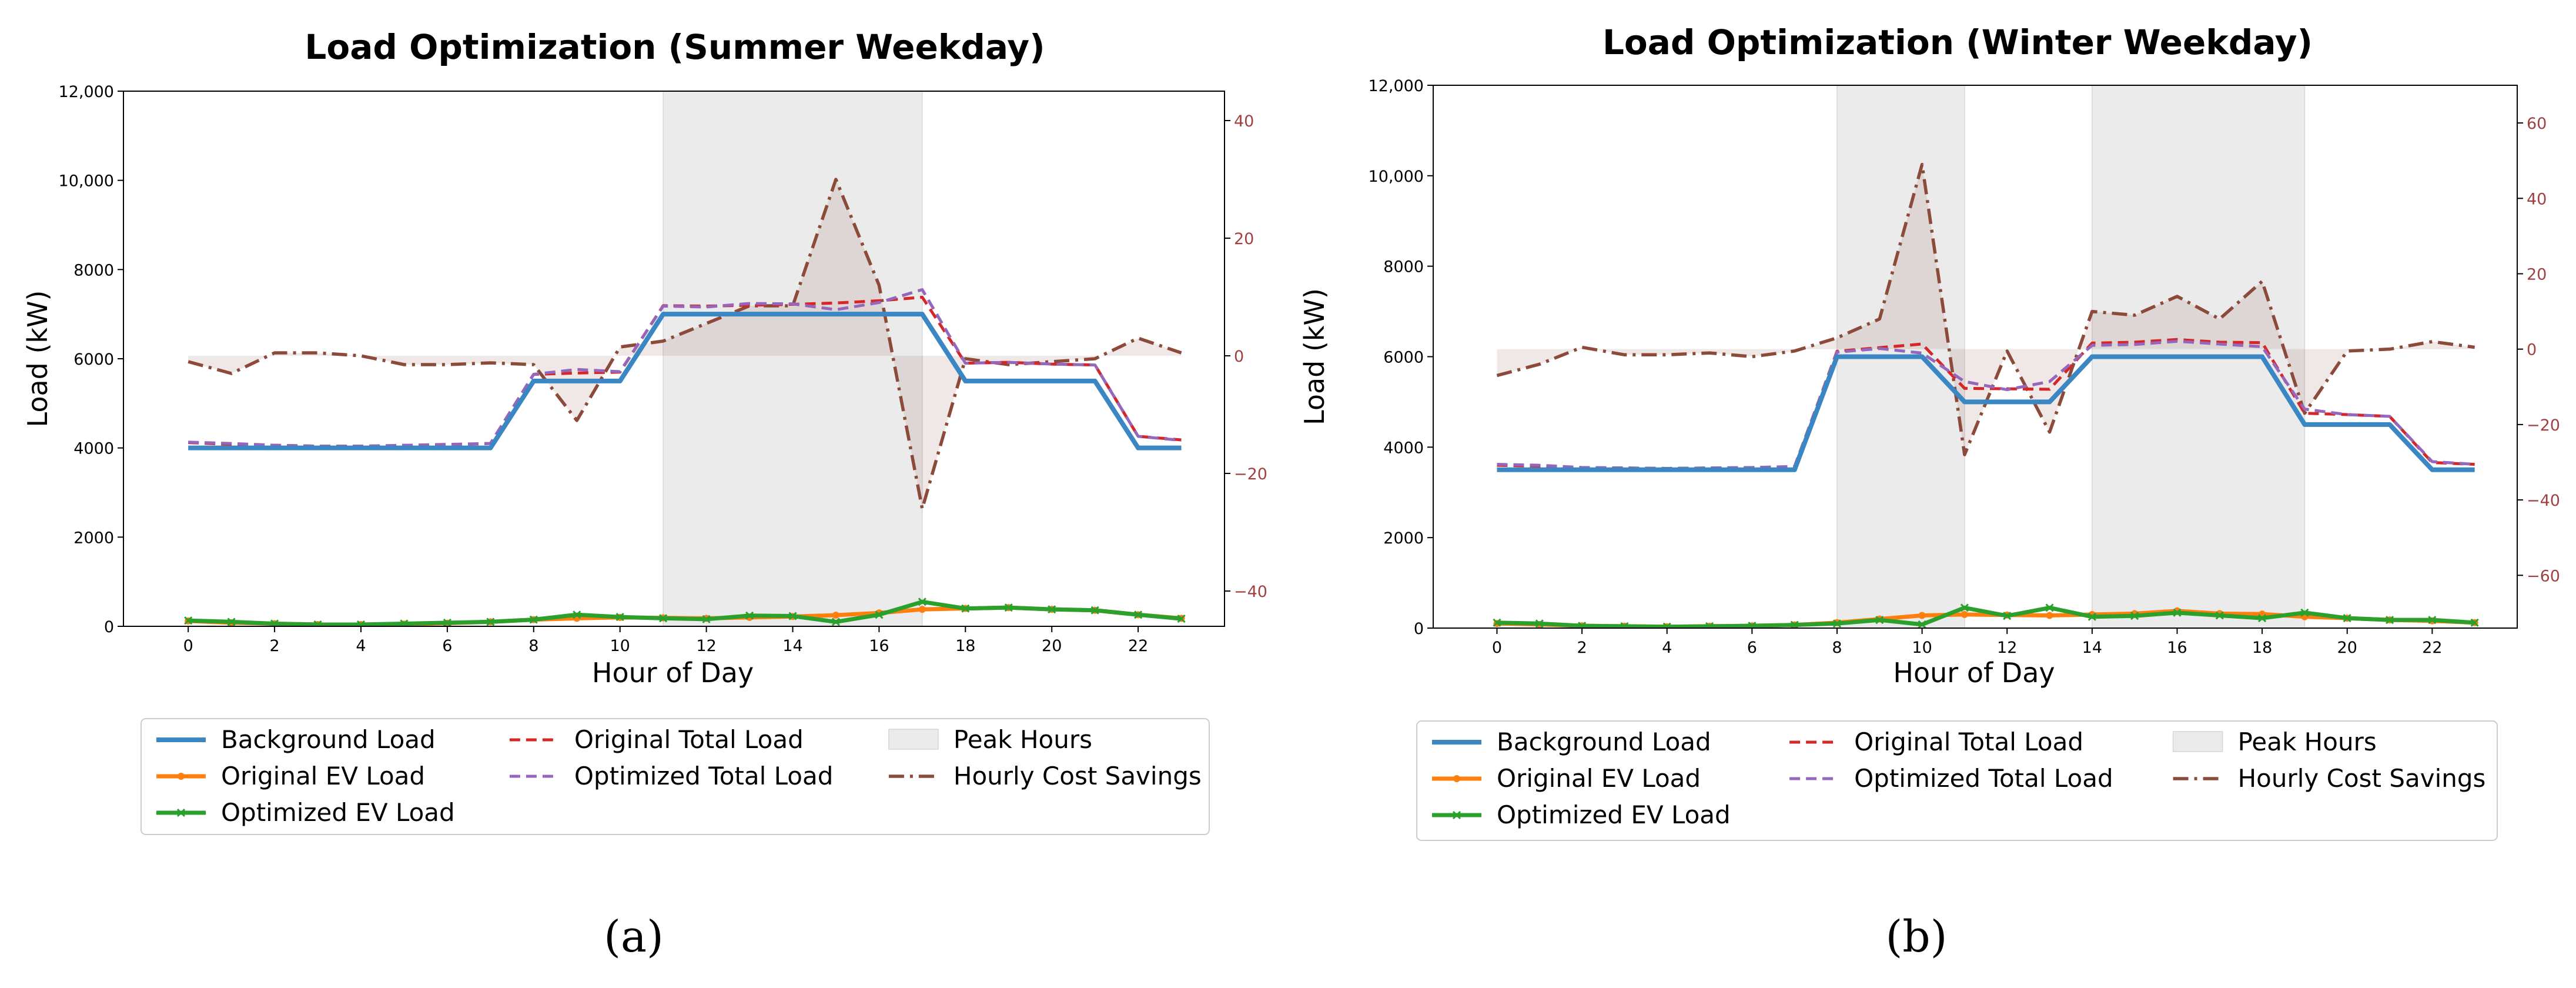 The image size is (2576, 988). I want to click on y2-tick-label: 60, so click(2537, 124).